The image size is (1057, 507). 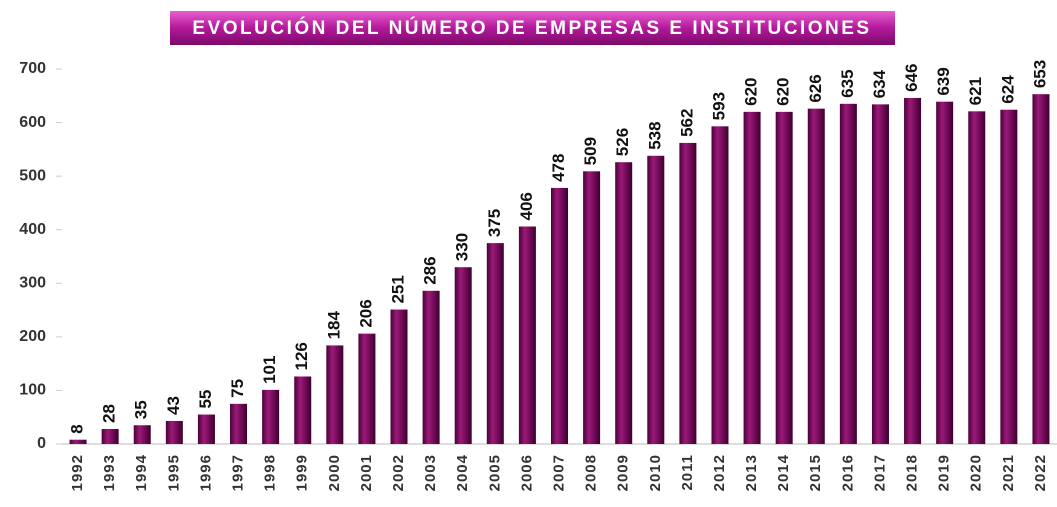 I want to click on x-tick-label: 2001, so click(x=366, y=472).